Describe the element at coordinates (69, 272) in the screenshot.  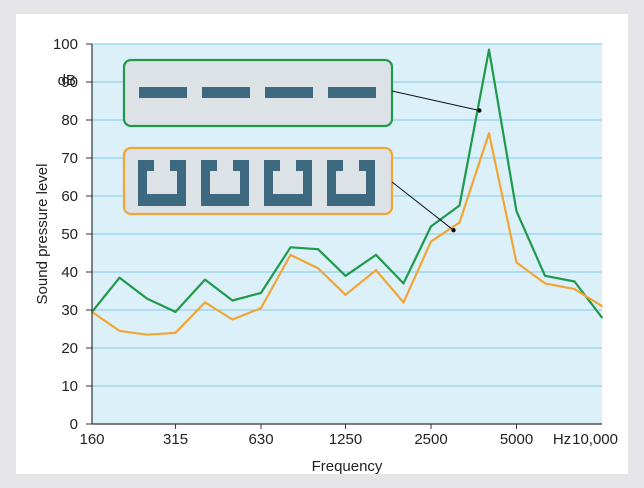
I see `y-tick-label: 40` at that location.